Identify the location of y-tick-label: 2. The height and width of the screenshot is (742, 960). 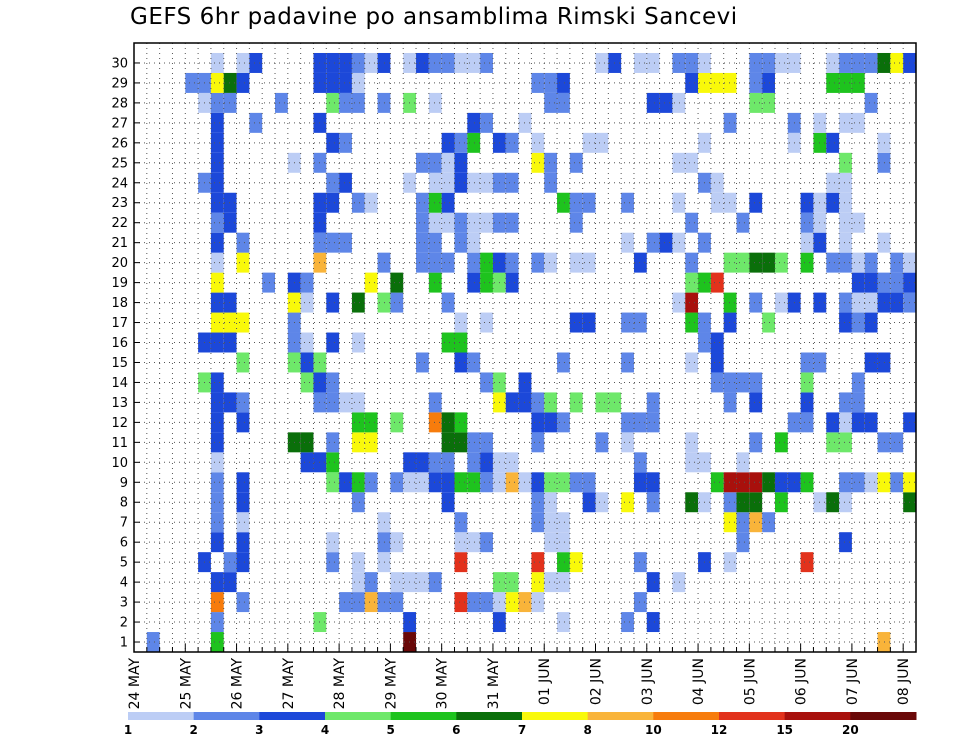
(124, 623).